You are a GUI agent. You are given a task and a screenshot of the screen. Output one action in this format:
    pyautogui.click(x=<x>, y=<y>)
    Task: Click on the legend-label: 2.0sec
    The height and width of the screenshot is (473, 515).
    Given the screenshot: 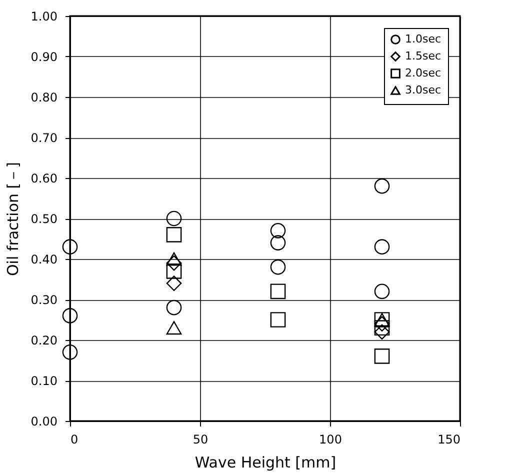 What is the action you would take?
    pyautogui.click(x=423, y=73)
    